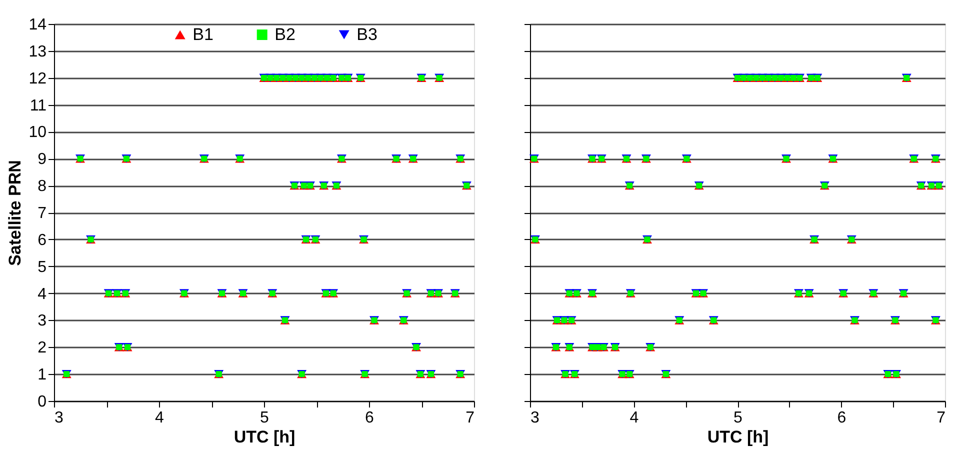  I want to click on y-tick-label: 1, so click(42, 375).